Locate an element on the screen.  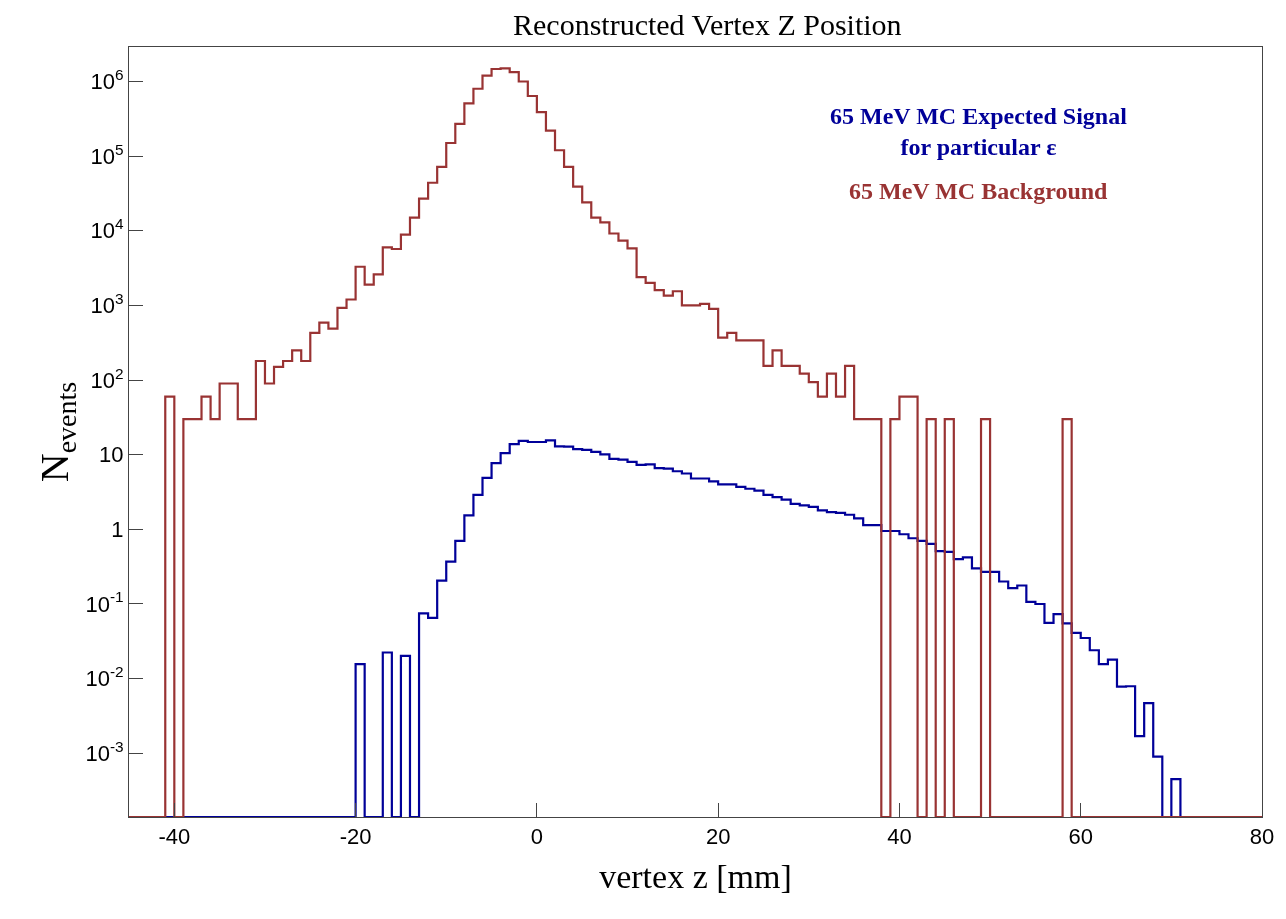
text: 65 MeV MC Expected Signal for particular ε is located at coordinates (979, 132).